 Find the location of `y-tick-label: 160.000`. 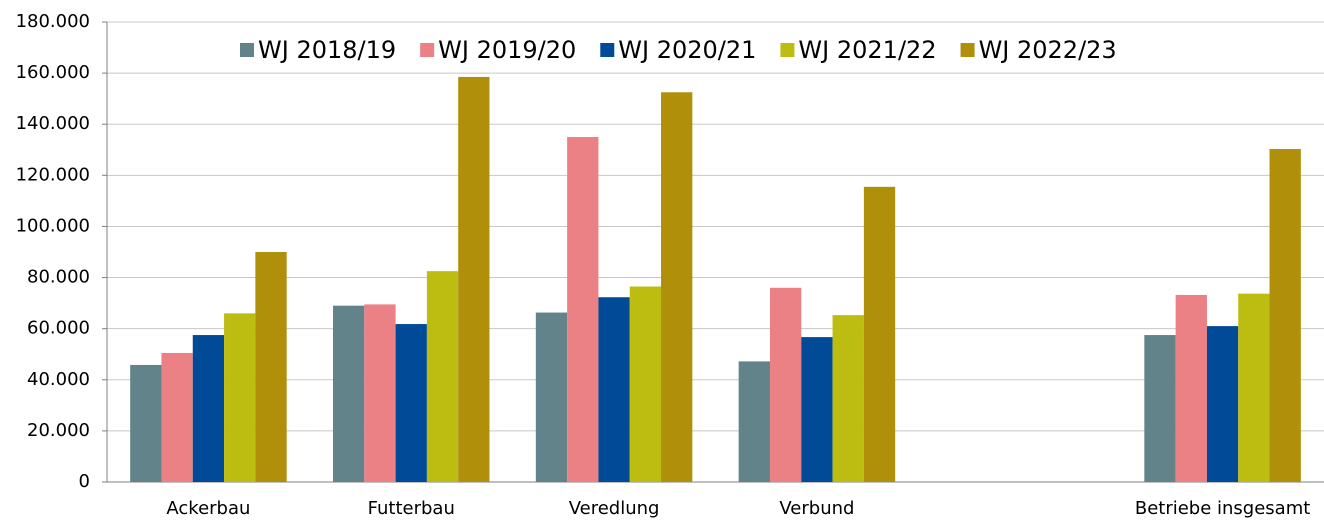

y-tick-label: 160.000 is located at coordinates (53, 72).